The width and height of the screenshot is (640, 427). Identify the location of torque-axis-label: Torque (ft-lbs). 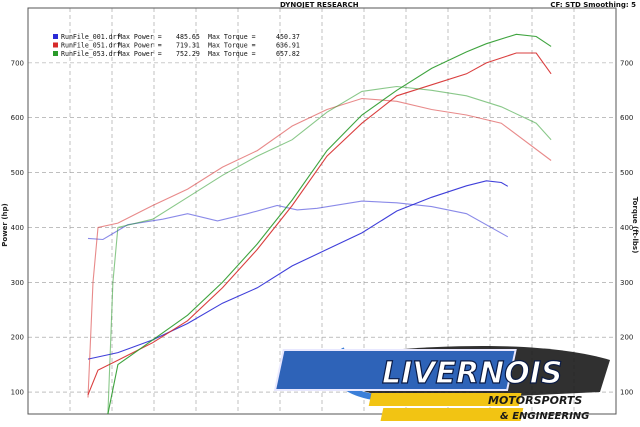
(635, 225).